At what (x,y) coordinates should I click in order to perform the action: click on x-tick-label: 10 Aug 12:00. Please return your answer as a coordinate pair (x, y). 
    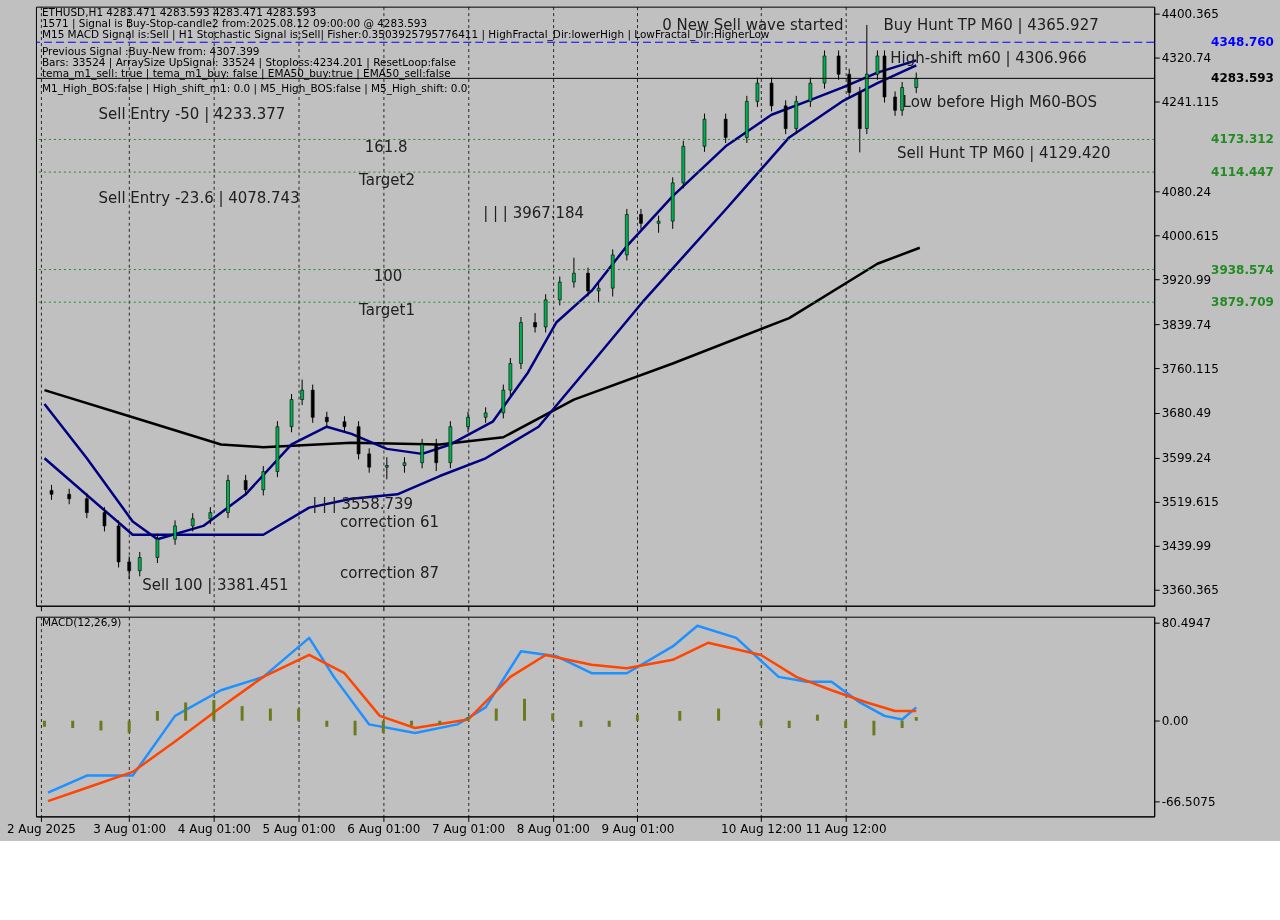
    Looking at the image, I should click on (761, 828).